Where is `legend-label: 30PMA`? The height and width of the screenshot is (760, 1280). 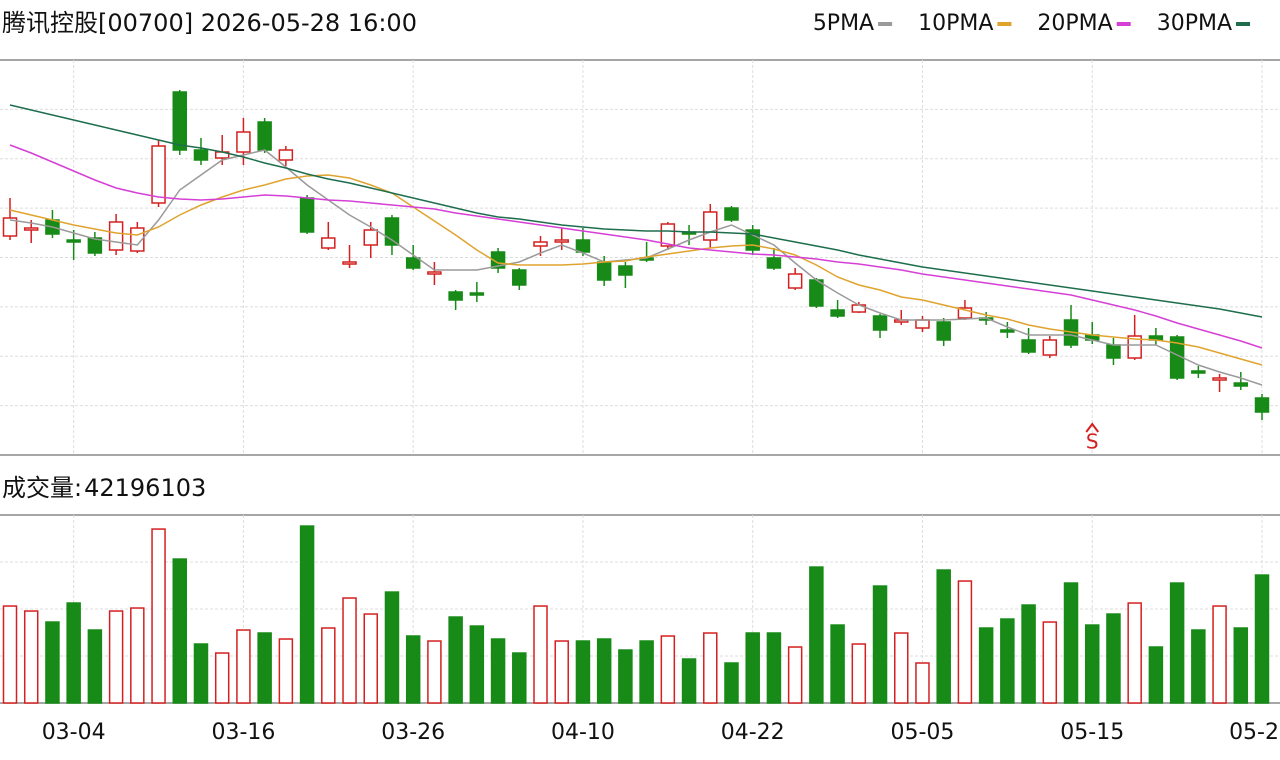
legend-label: 30PMA is located at coordinates (1194, 23).